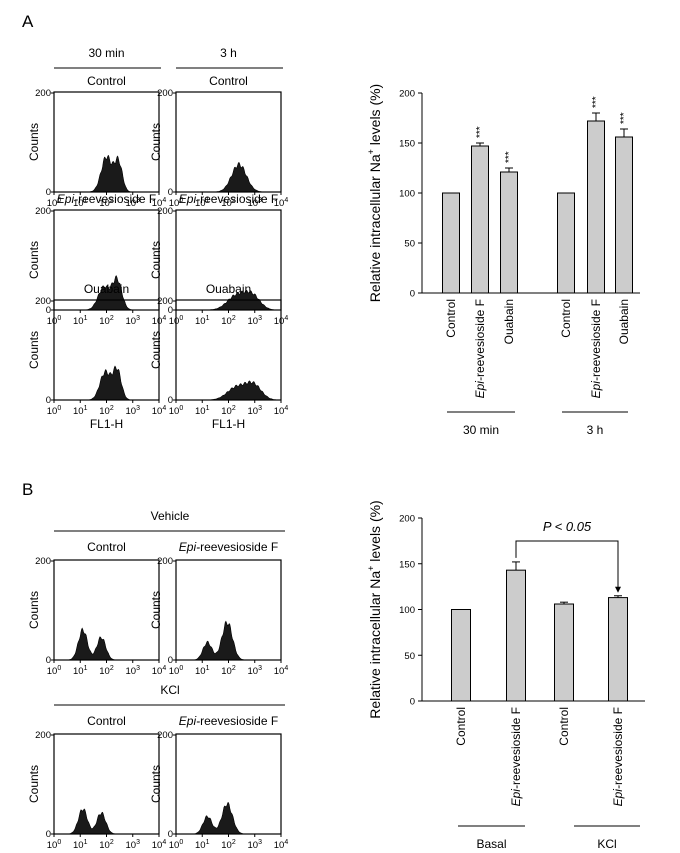 The image size is (680, 853). I want to click on significance-label: P < 0.05, so click(567, 526).